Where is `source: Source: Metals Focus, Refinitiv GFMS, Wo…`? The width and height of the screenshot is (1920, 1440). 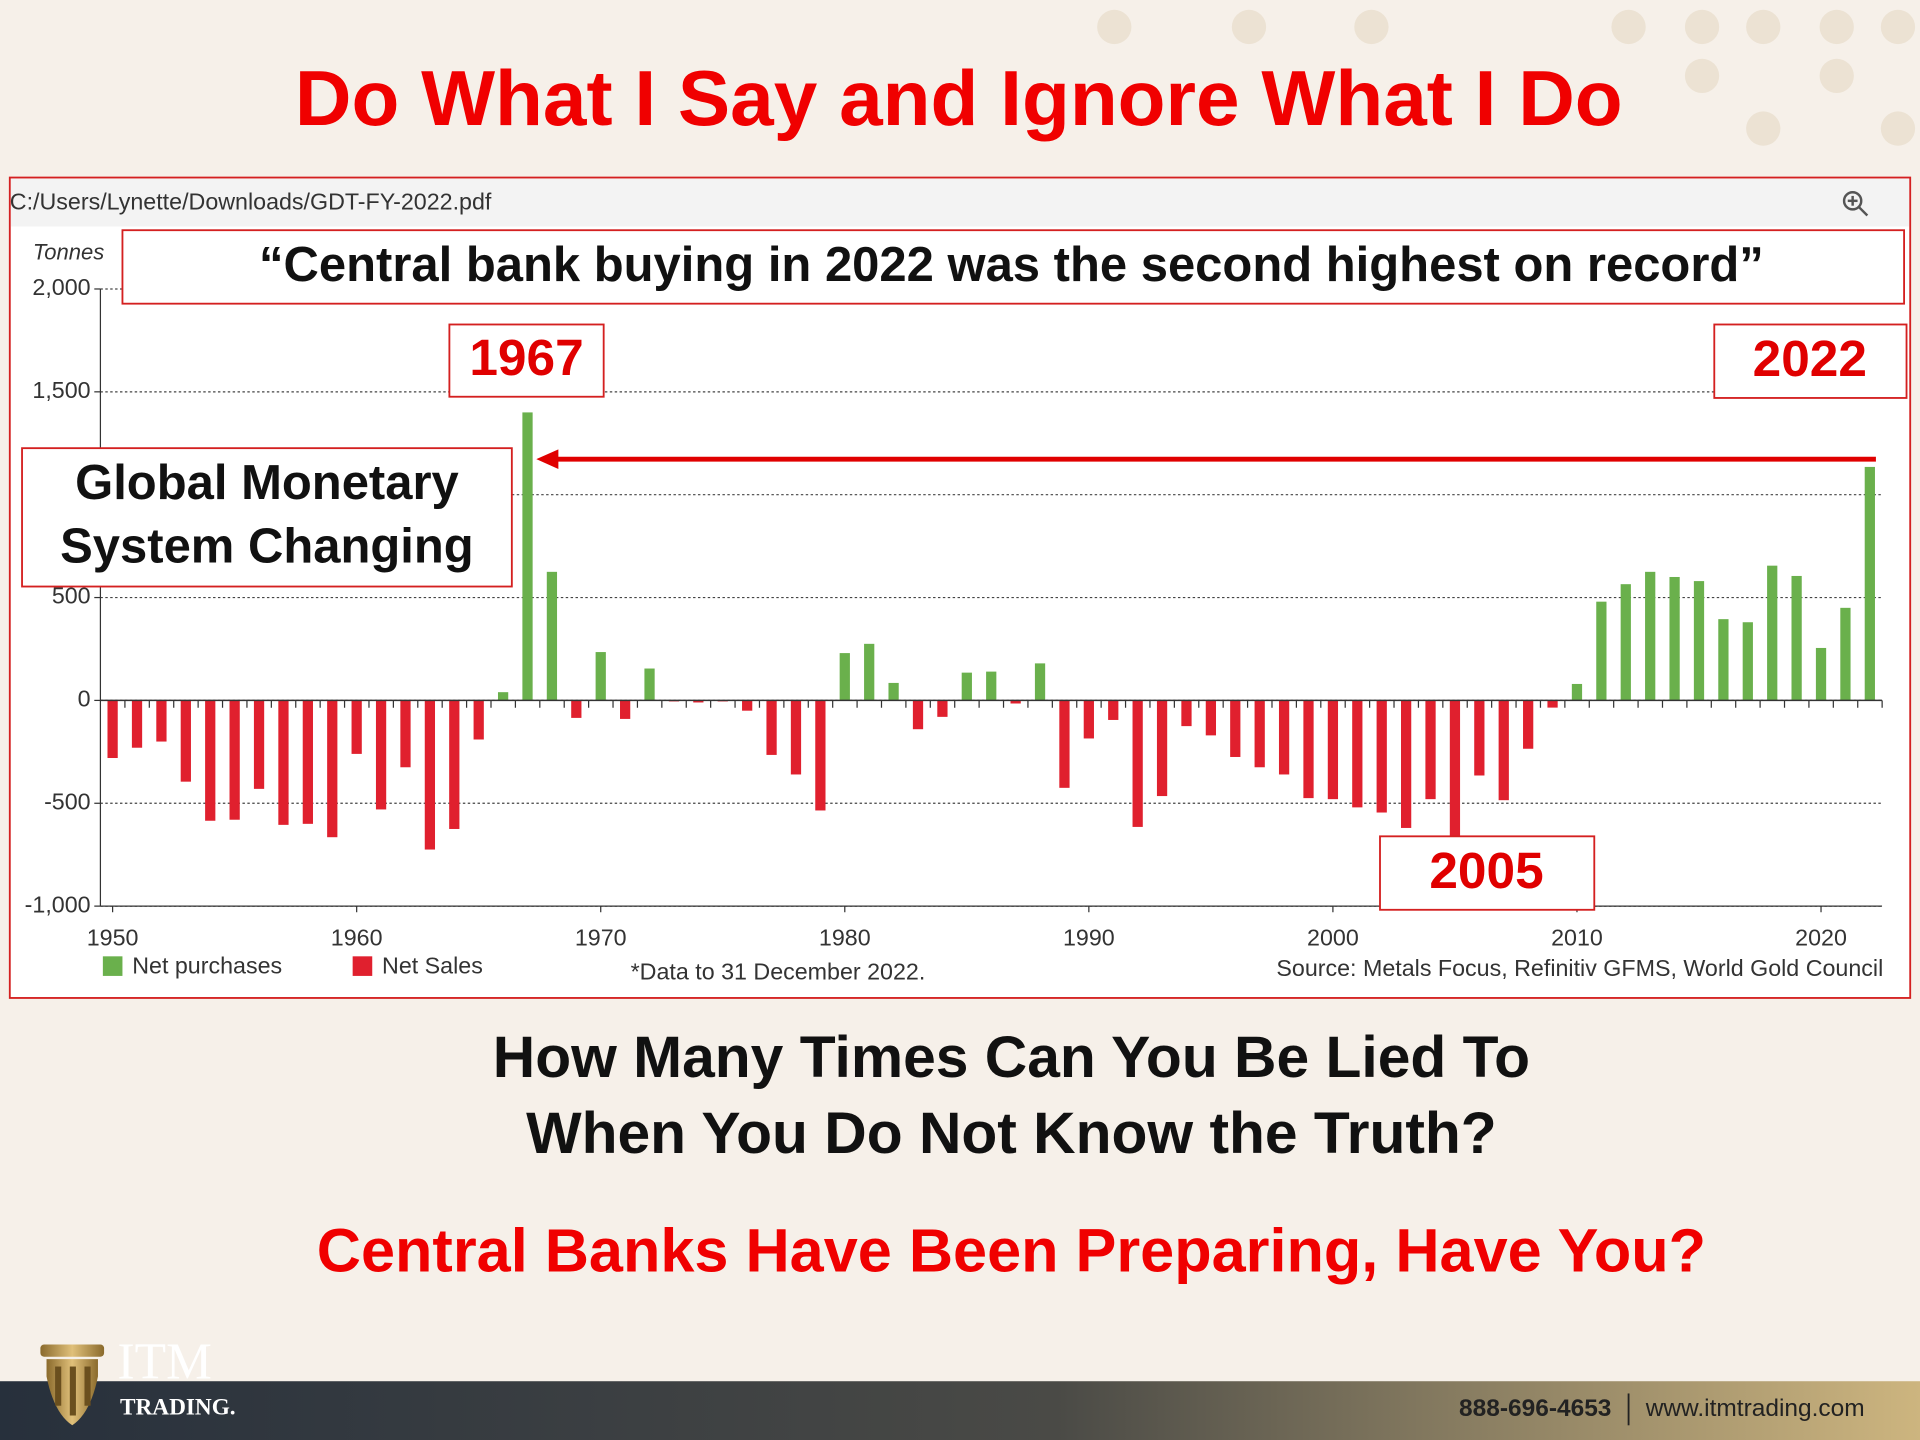
source: Source: Metals Focus, Refinitiv GFMS, Wo… is located at coordinates (1579, 968).